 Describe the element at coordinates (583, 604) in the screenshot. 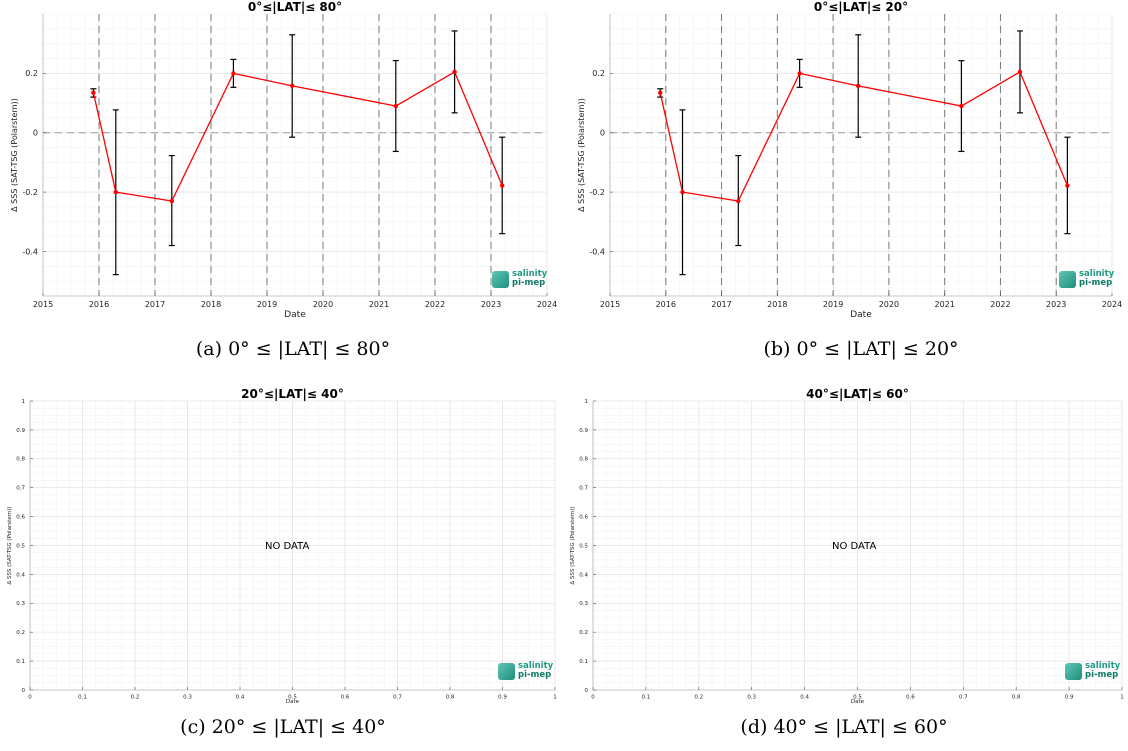

I see `y-tick-label: 0.3` at that location.